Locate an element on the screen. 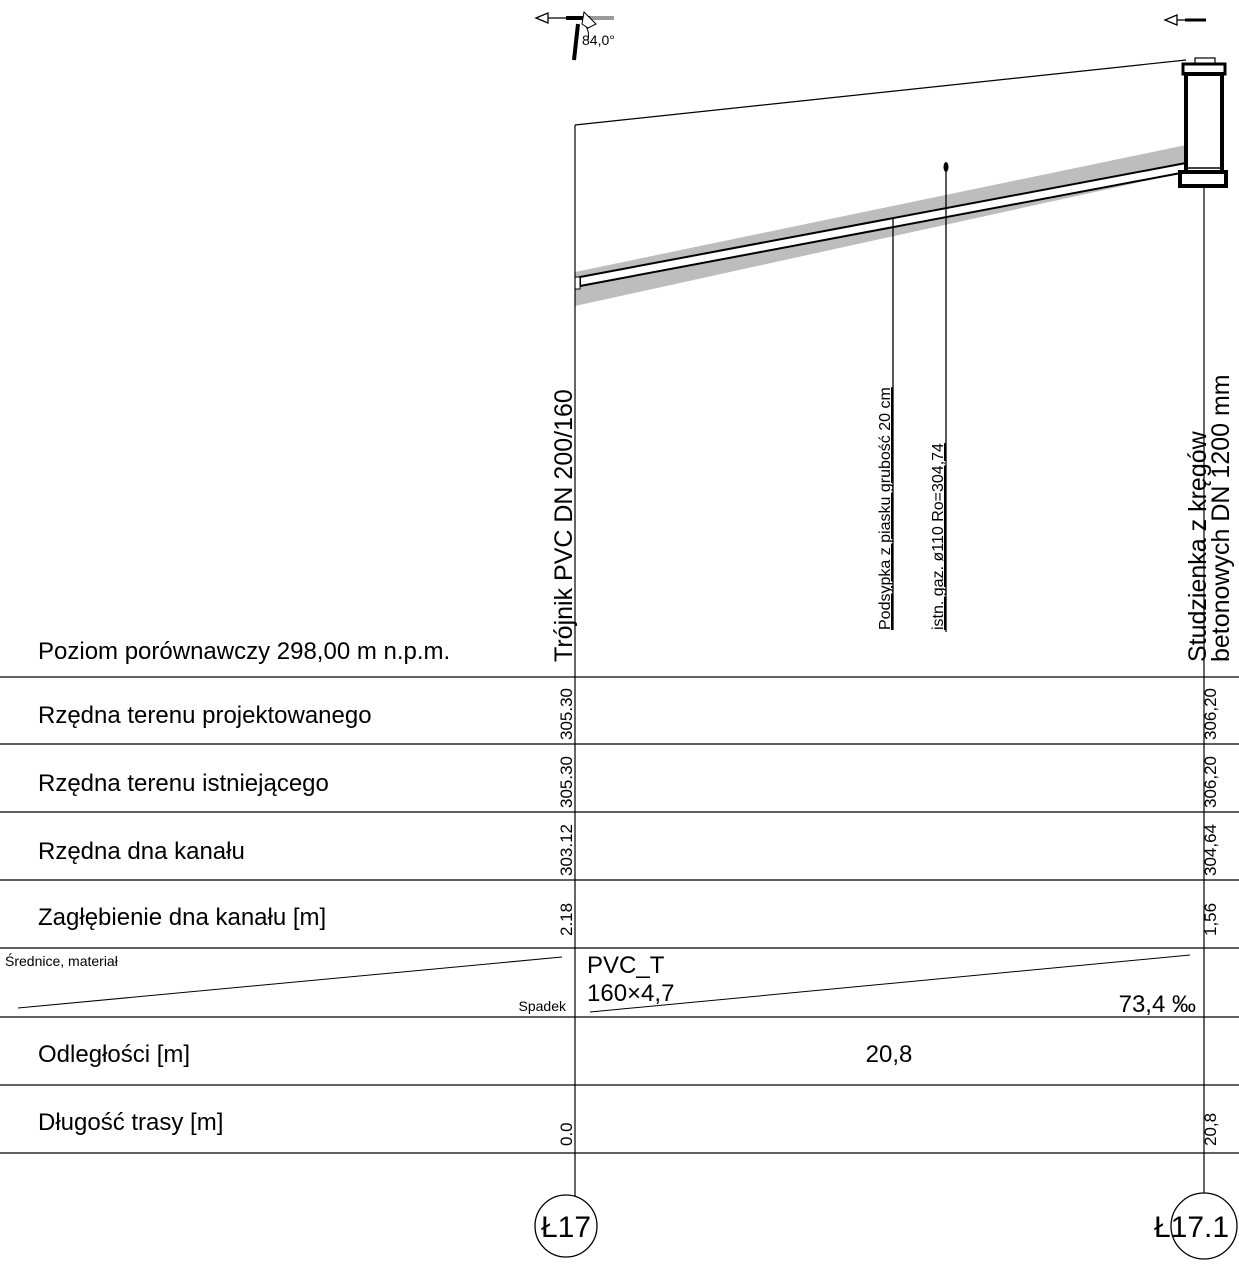  end-node-circle is located at coordinates (1204, 1226).